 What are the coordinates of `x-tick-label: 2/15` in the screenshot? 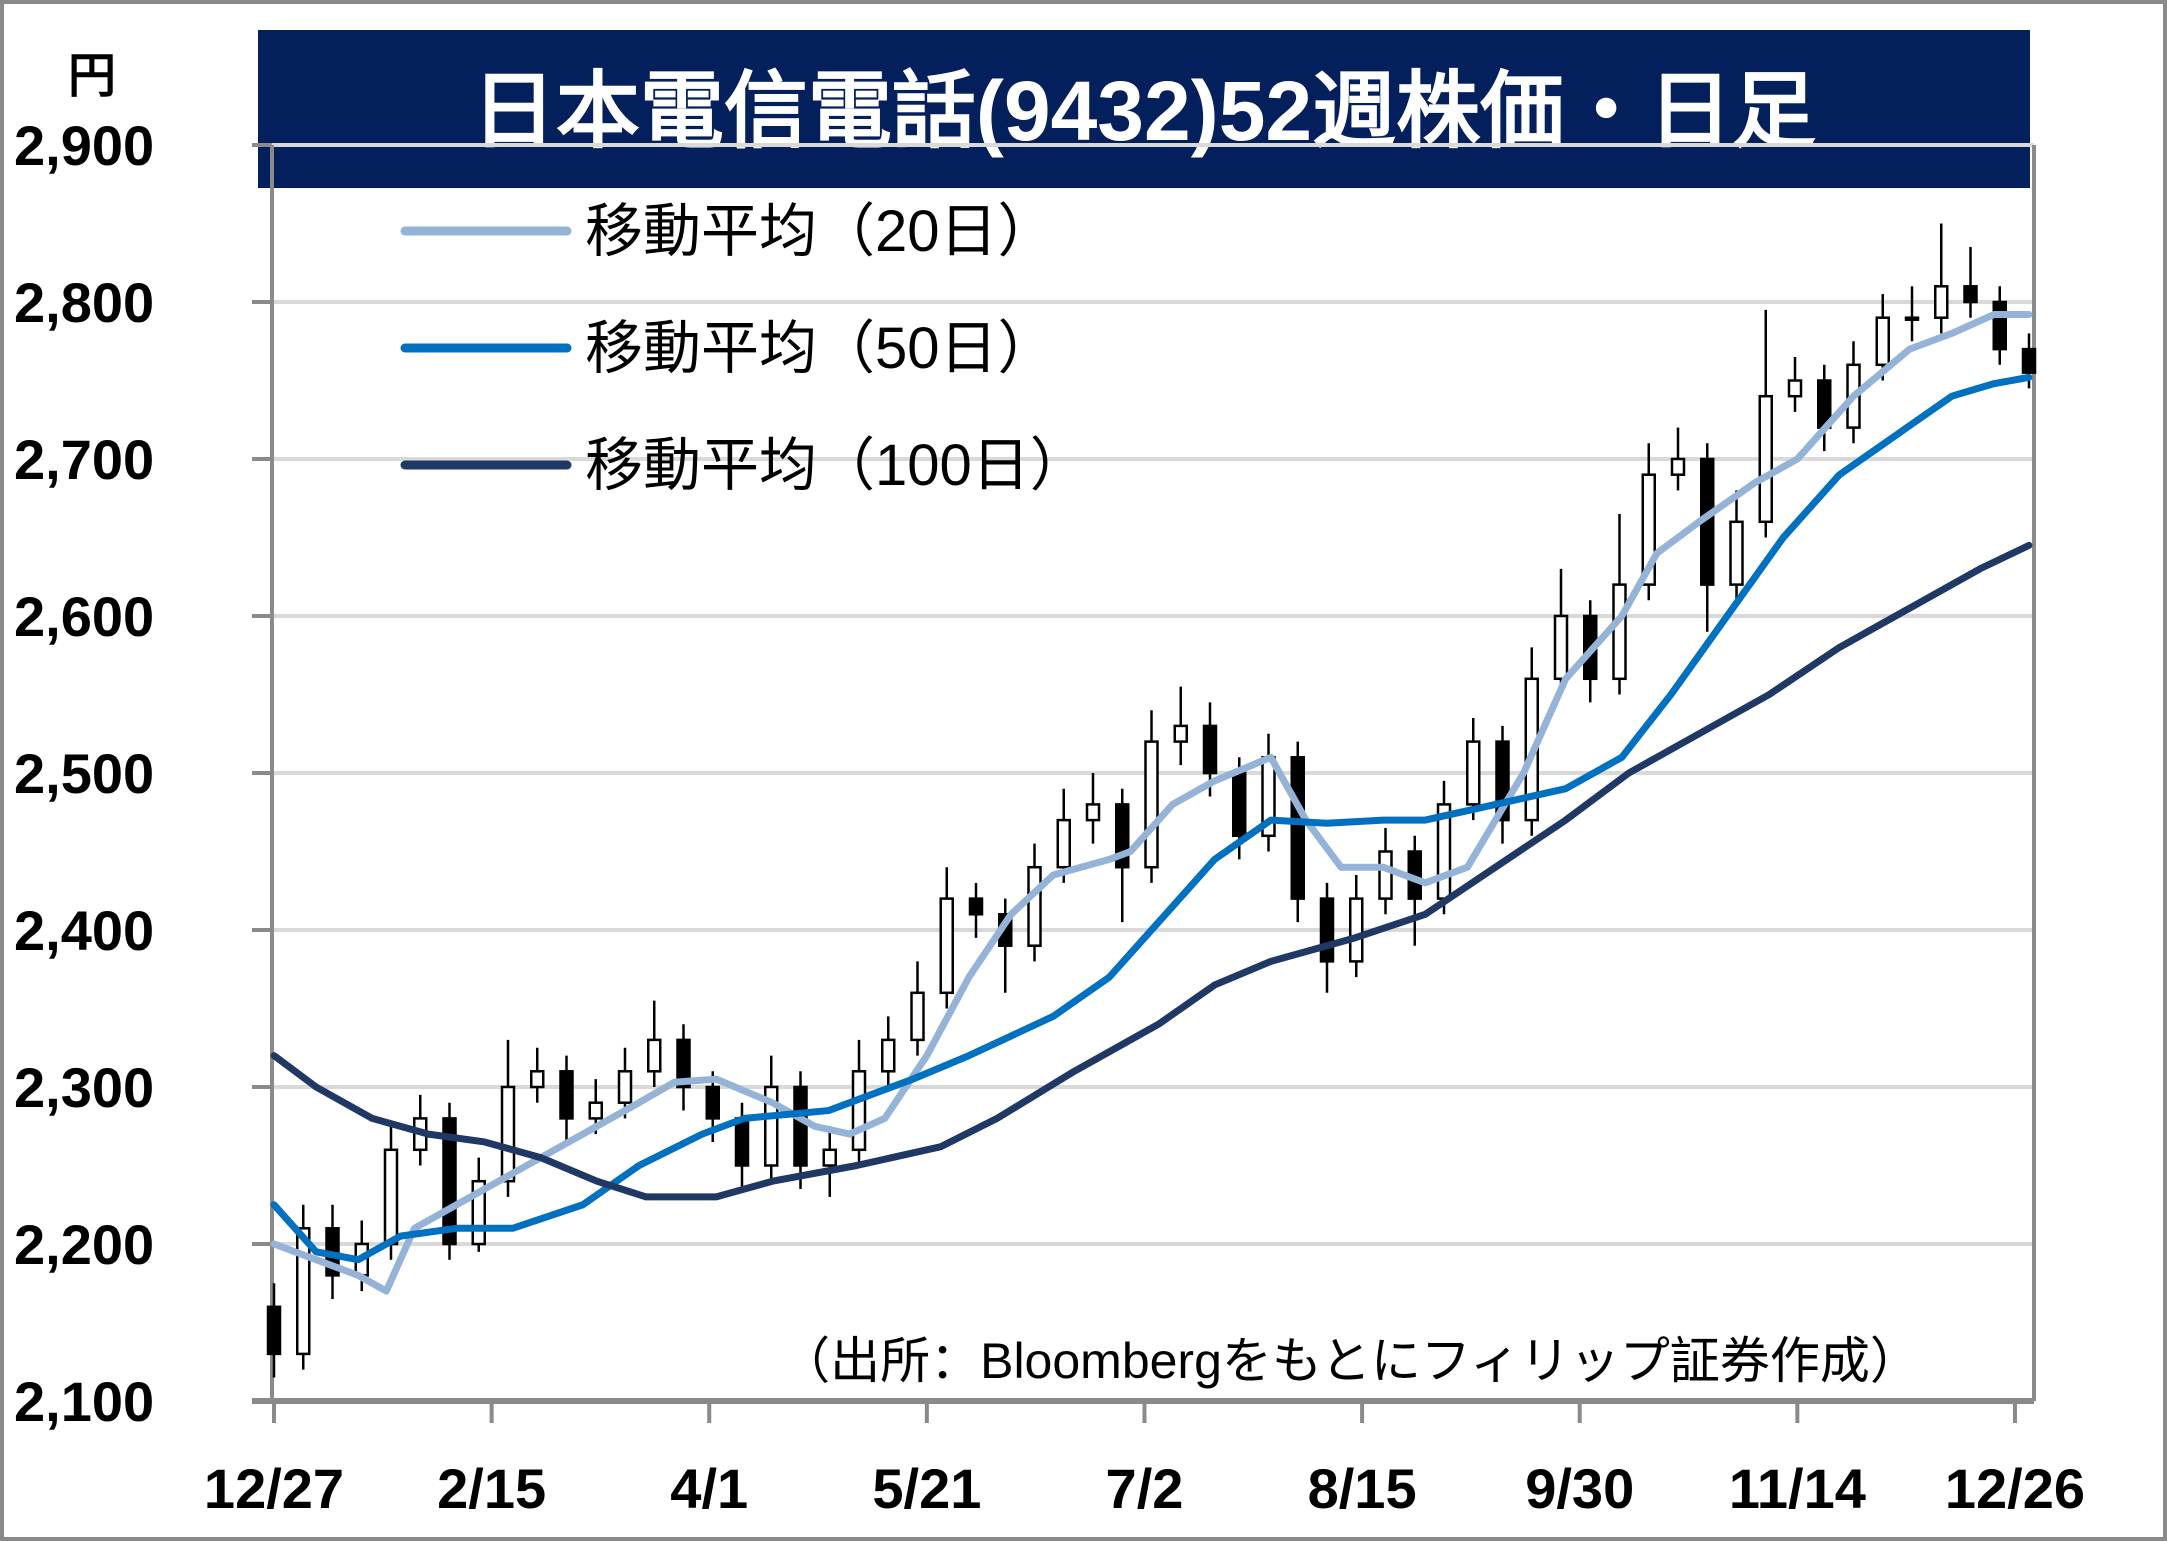 It's located at (491, 1488).